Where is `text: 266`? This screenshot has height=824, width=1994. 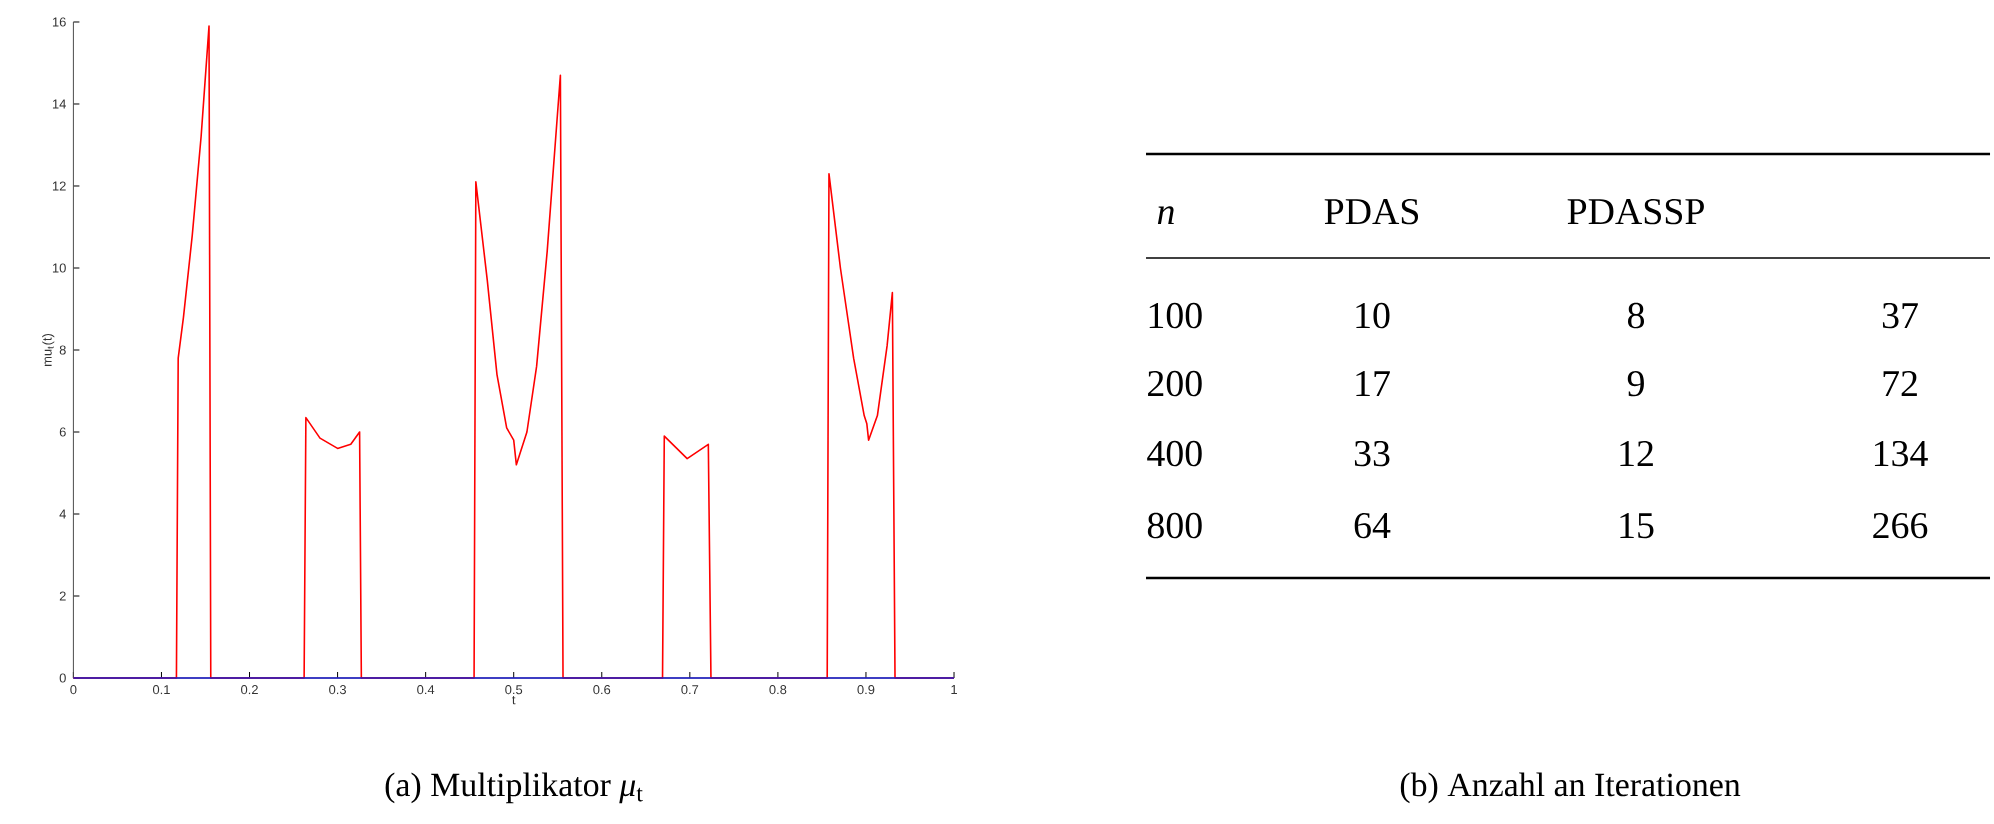
text: 266 is located at coordinates (1900, 525).